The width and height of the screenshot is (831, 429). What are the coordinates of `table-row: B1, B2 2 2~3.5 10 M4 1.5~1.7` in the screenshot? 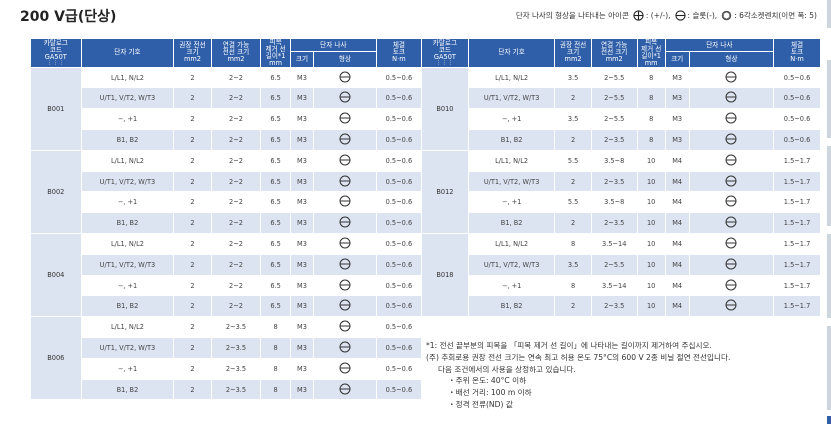 It's located at (621, 306).